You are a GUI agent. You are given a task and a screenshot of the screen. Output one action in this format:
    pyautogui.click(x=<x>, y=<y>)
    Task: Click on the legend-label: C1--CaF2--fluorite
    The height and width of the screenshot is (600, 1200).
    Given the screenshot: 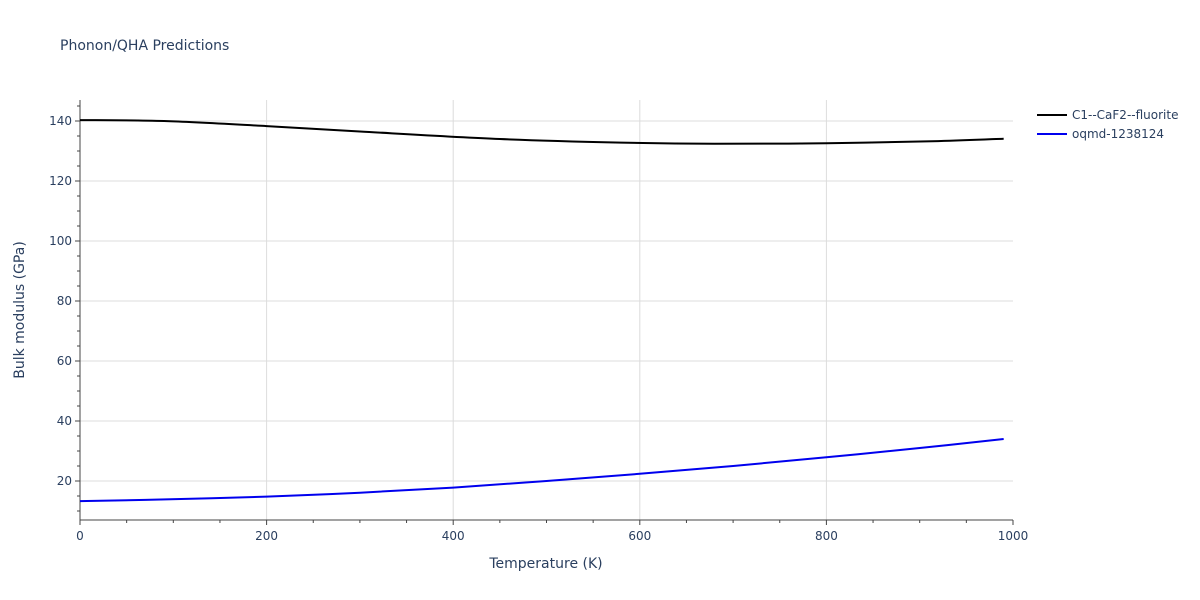 What is the action you would take?
    pyautogui.click(x=1125, y=115)
    